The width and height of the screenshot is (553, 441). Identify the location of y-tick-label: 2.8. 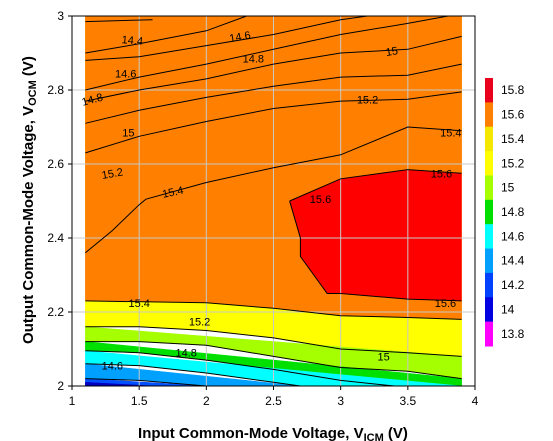
(55, 90).